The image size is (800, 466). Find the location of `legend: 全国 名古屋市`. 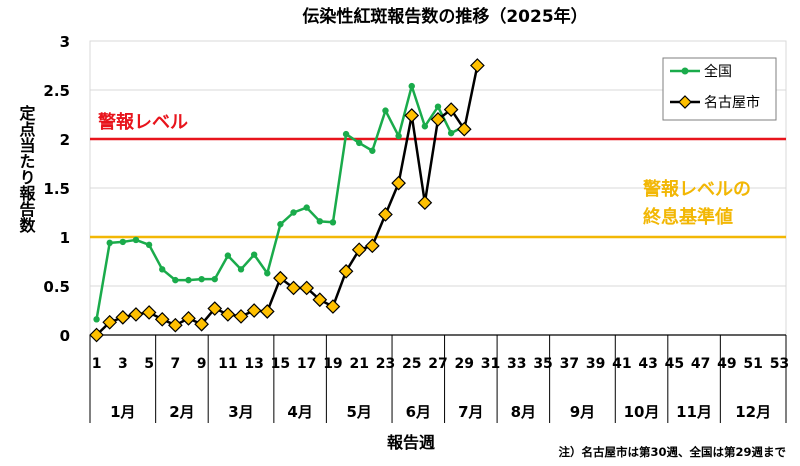

legend: 全国 名古屋市 is located at coordinates (719, 89).